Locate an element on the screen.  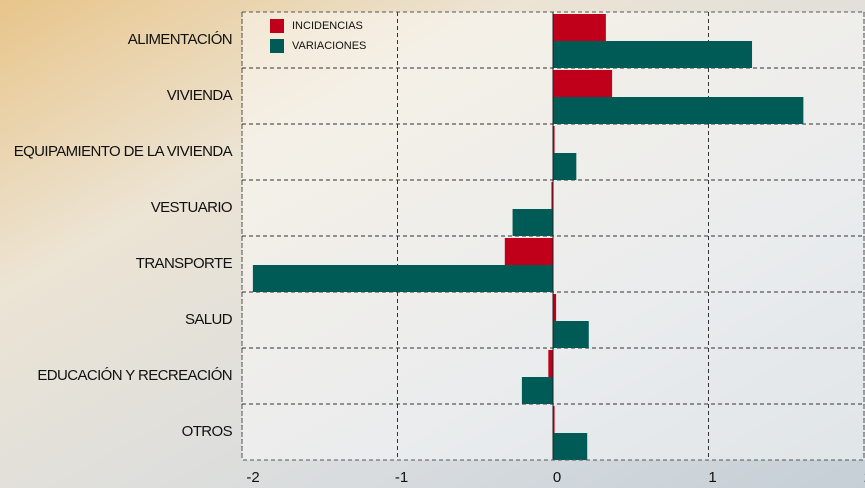
category-label: VESTUARIO is located at coordinates (191, 207).